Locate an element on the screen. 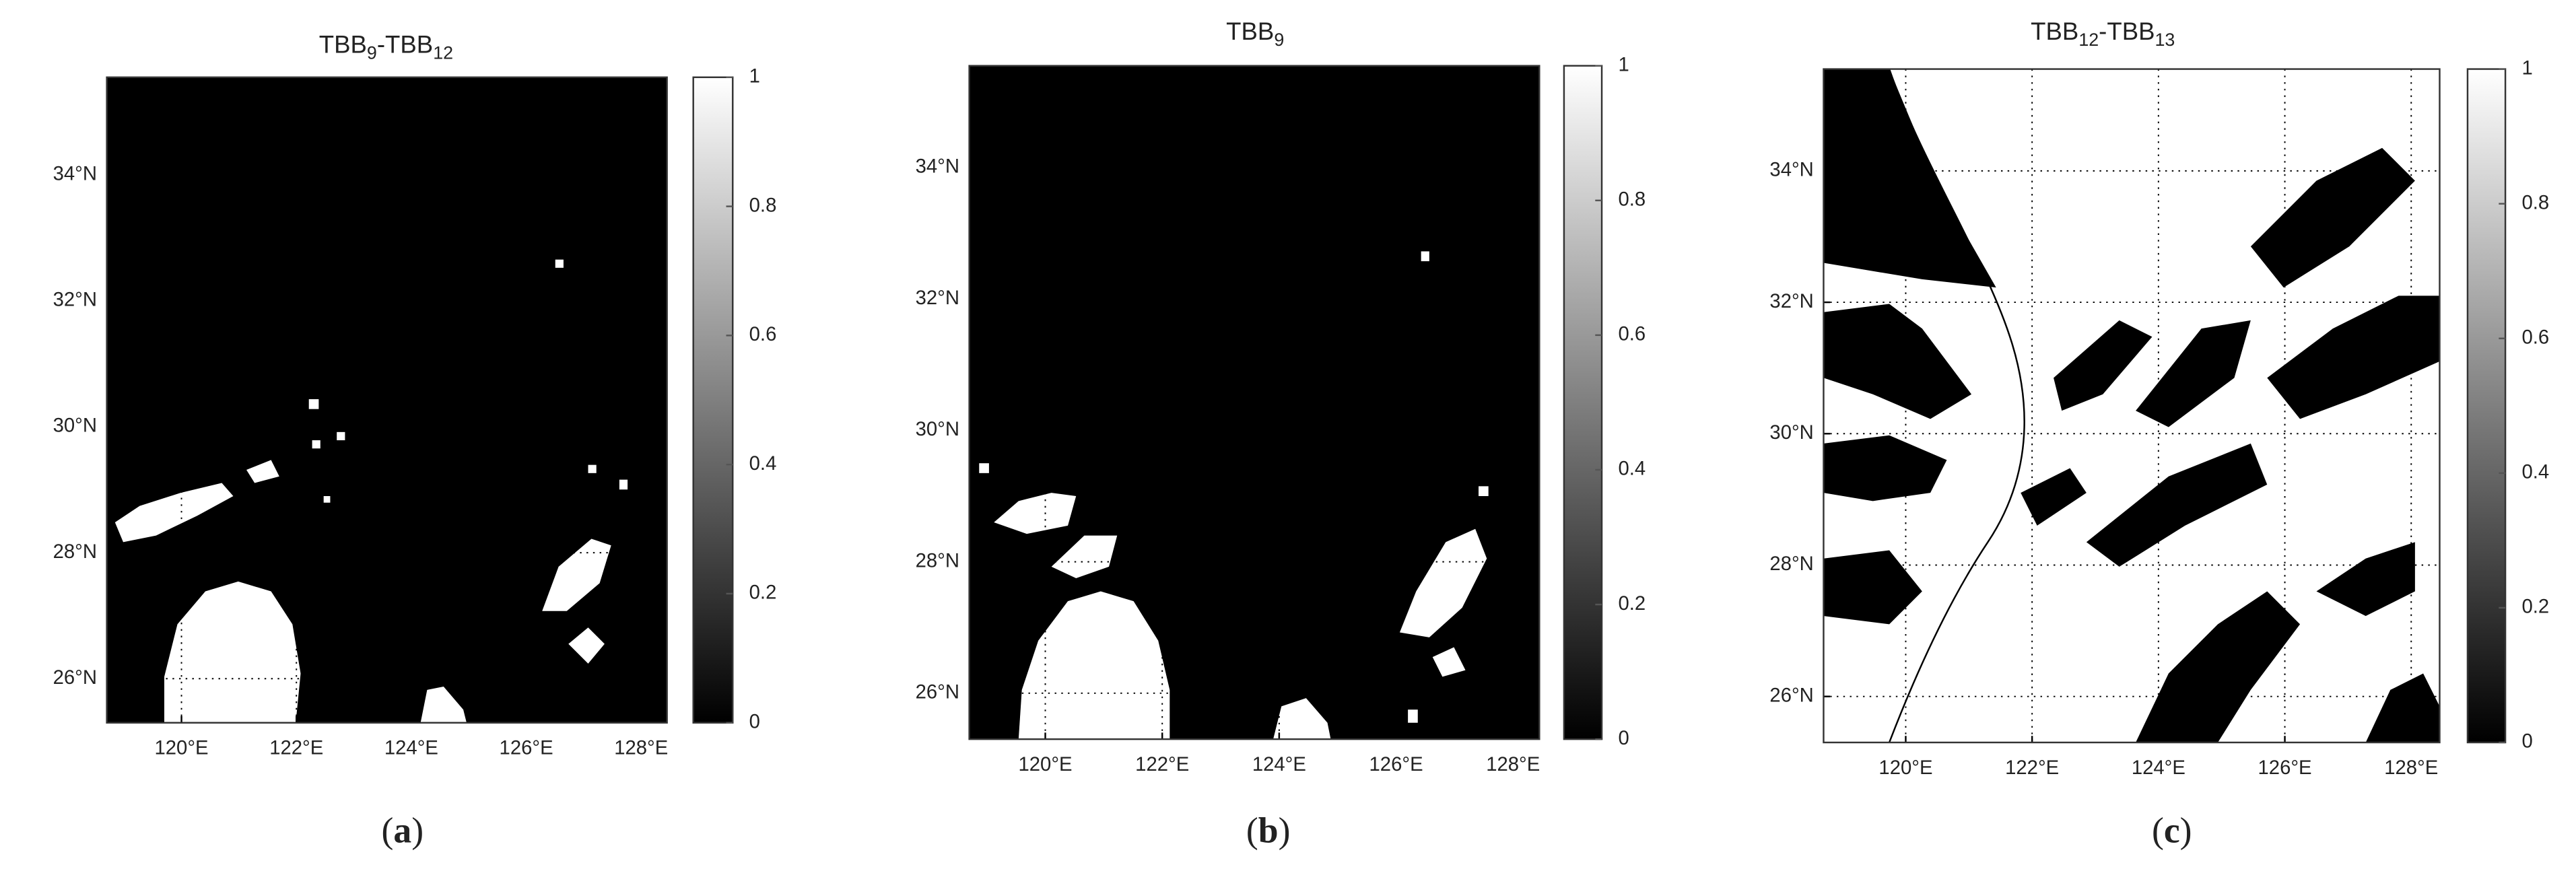  panel-label: (a) is located at coordinates (403, 830).